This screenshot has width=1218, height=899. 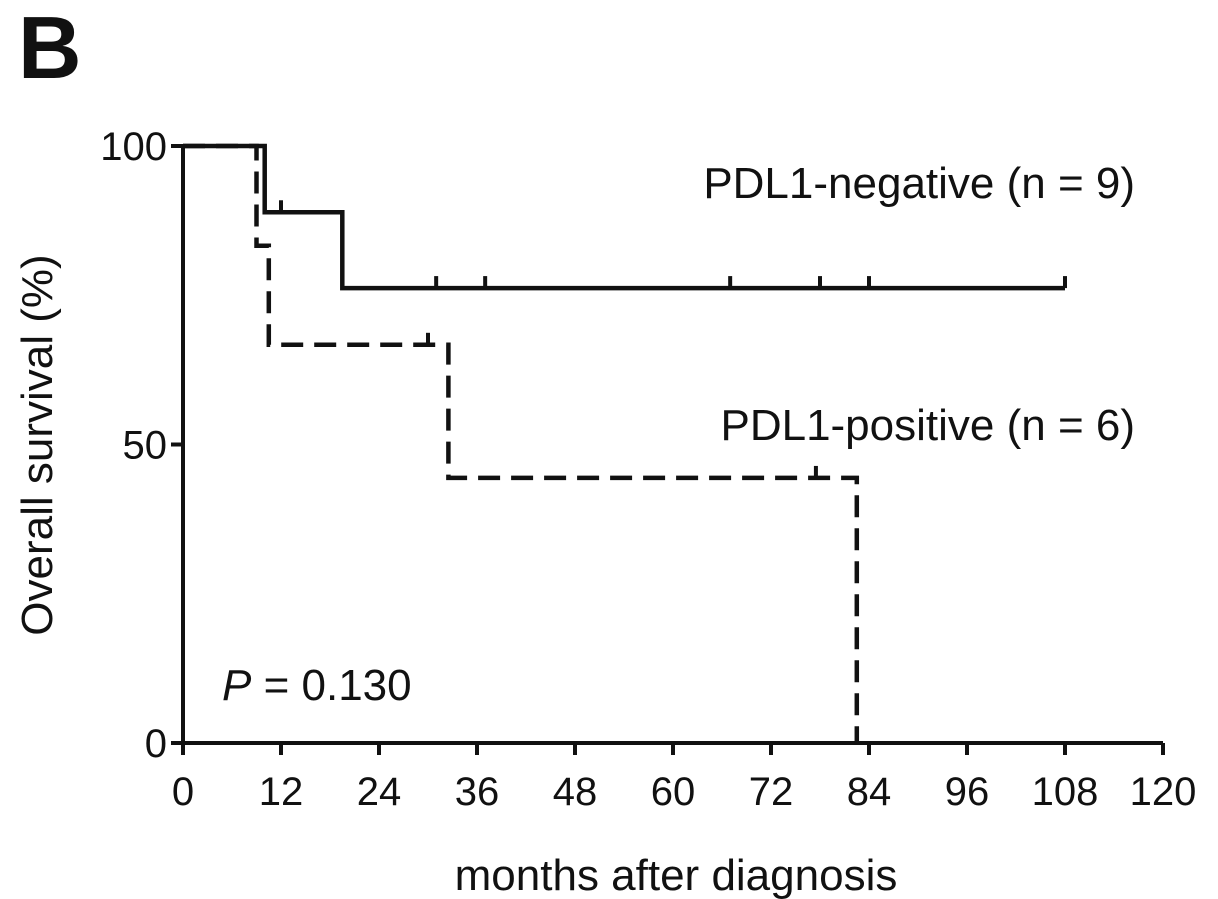 I want to click on p-value-symbol: P, so click(x=237, y=685).